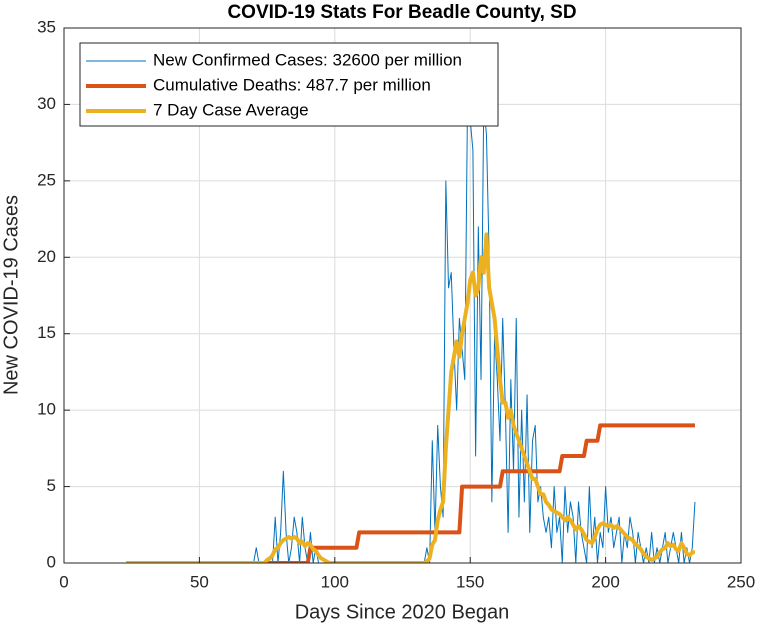 This screenshot has width=761, height=630. What do you see at coordinates (51, 485) in the screenshot?
I see `y-tick-label: 5` at bounding box center [51, 485].